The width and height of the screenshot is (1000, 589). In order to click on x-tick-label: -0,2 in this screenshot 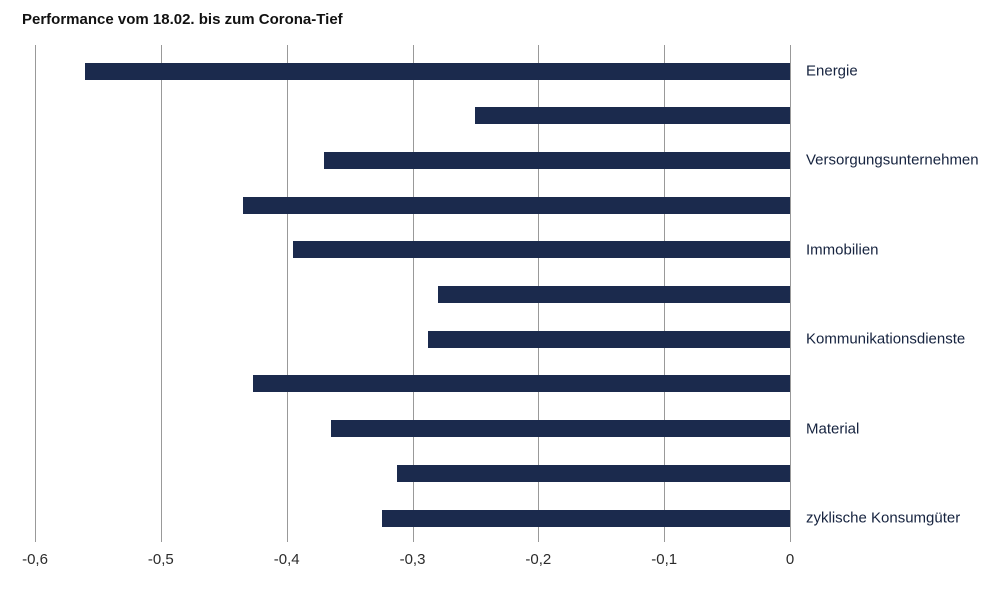, I will do `click(538, 559)`.